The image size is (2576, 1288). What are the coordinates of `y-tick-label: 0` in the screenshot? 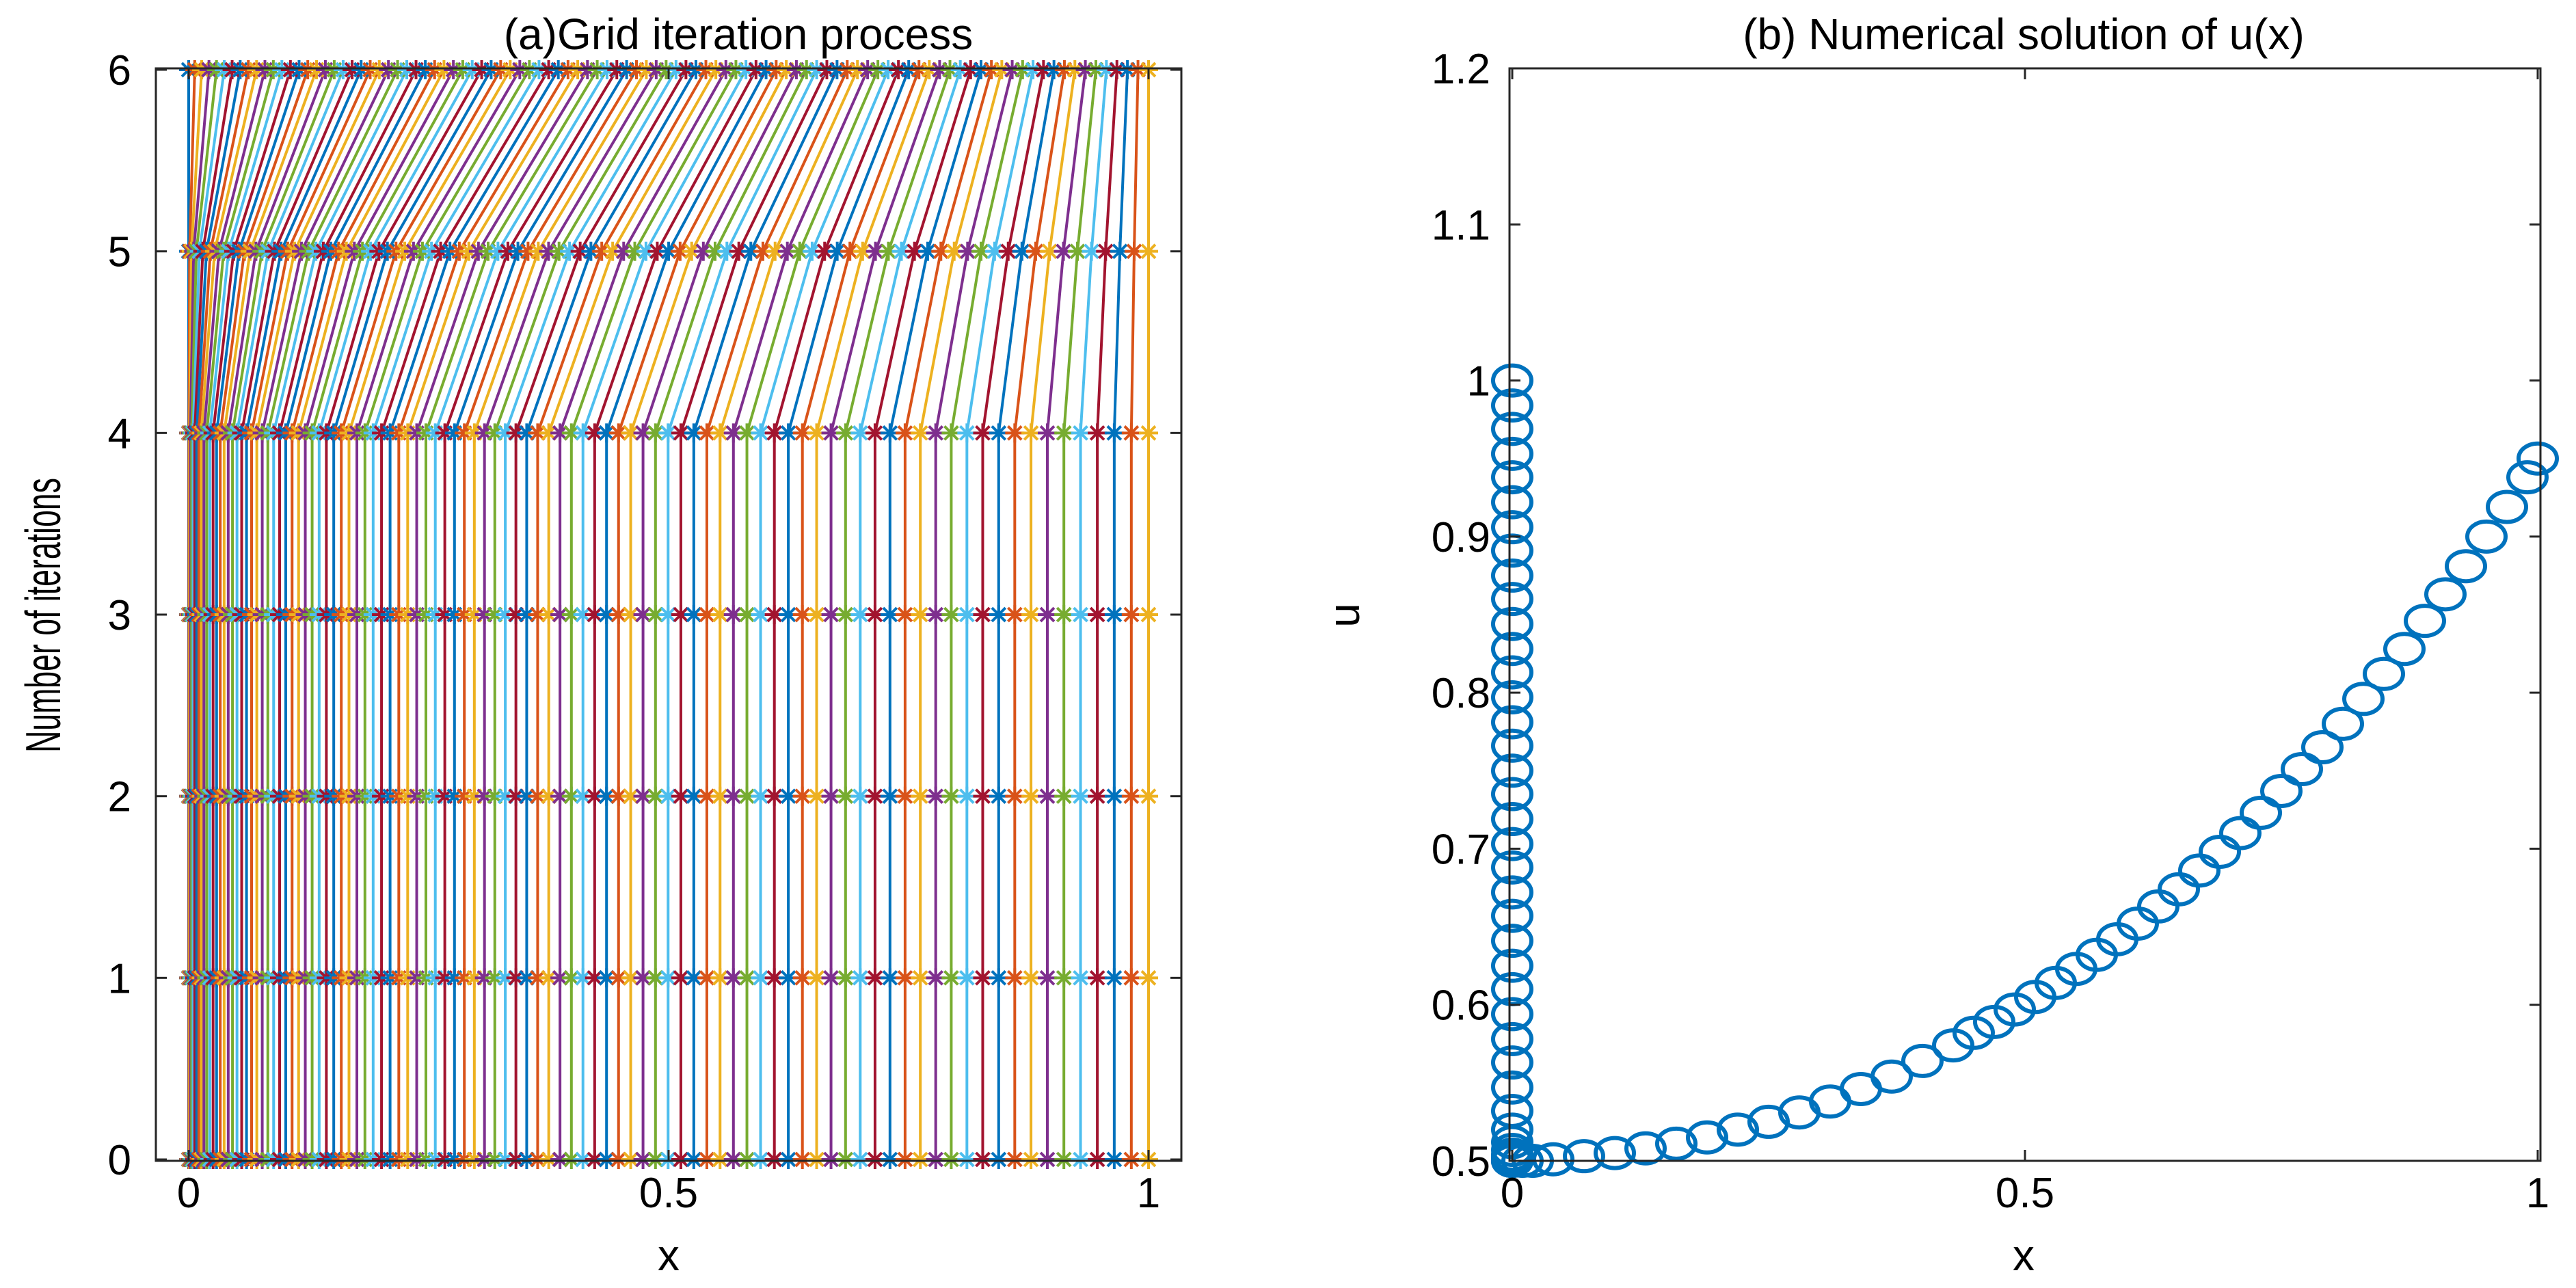 It's located at (119, 1160).